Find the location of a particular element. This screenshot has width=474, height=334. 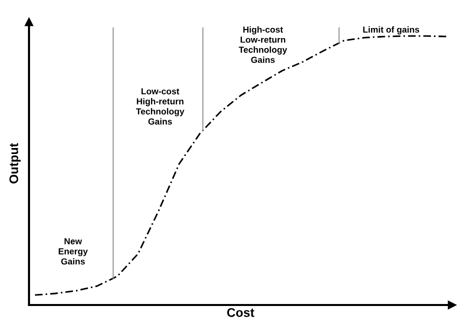

y-axis-title: Output is located at coordinates (15, 163).